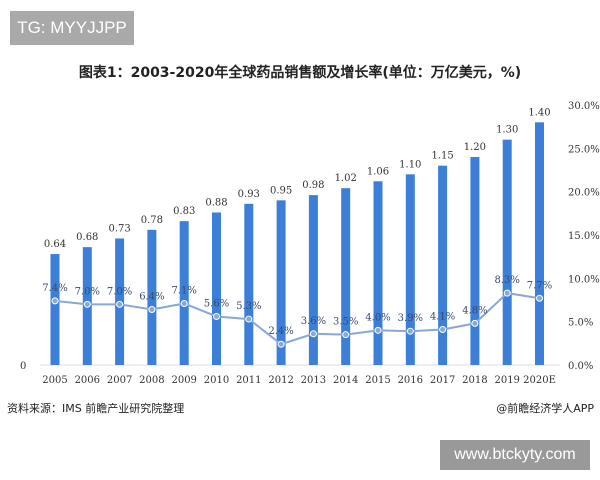  I want to click on bar-label: 0.93, so click(249, 194).